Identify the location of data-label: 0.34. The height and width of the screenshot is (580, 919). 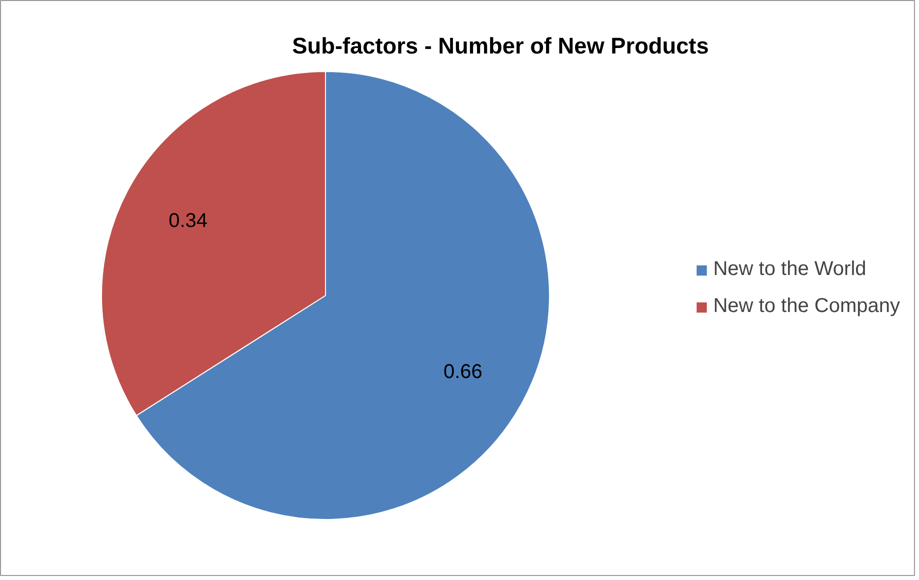
(188, 221).